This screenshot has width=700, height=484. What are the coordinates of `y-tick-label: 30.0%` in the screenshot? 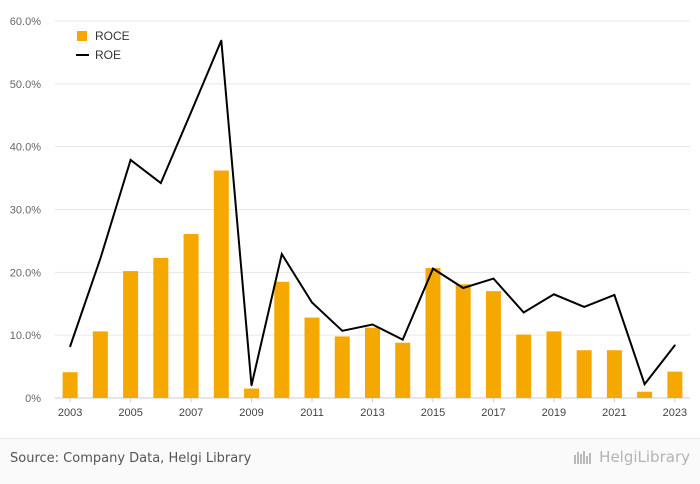 It's located at (25, 211).